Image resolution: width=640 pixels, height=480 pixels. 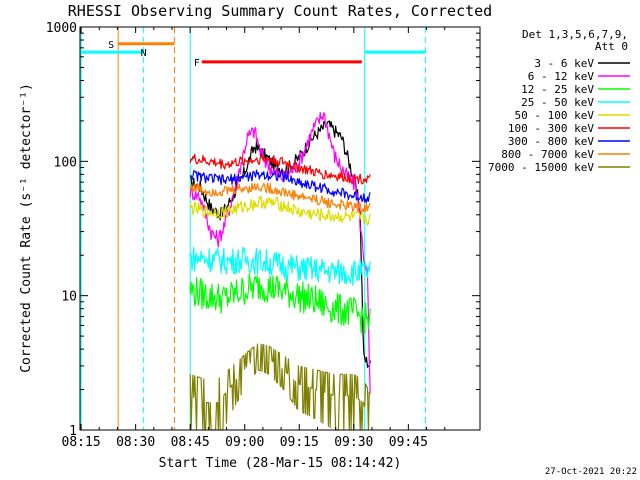 I want to click on x-tick-label: 09:45, so click(x=408, y=442).